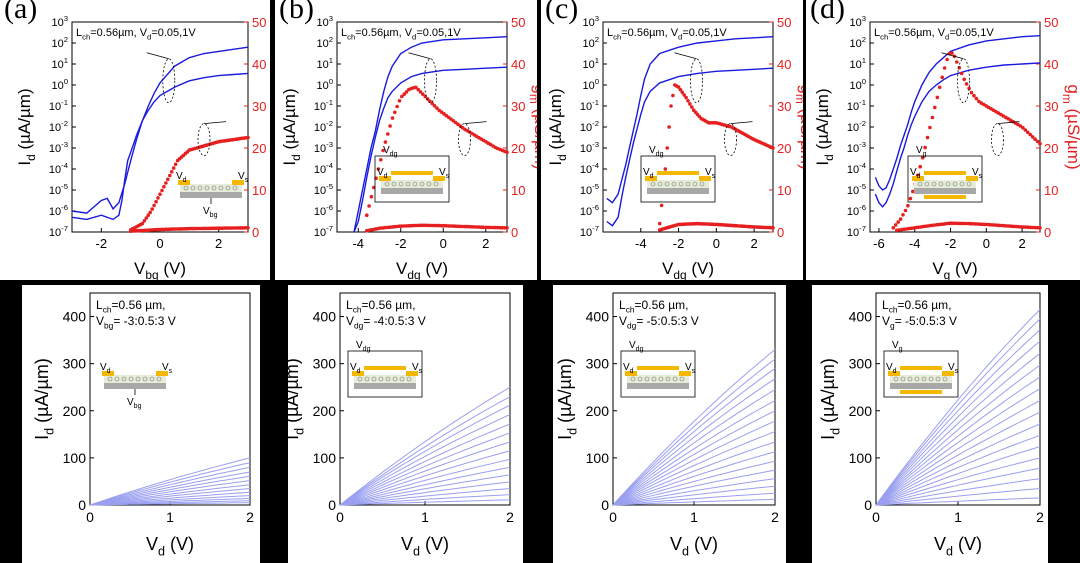 The height and width of the screenshot is (563, 1080). Describe the element at coordinates (730, 140) in the screenshot. I see `gm-selector-ellipse` at that location.